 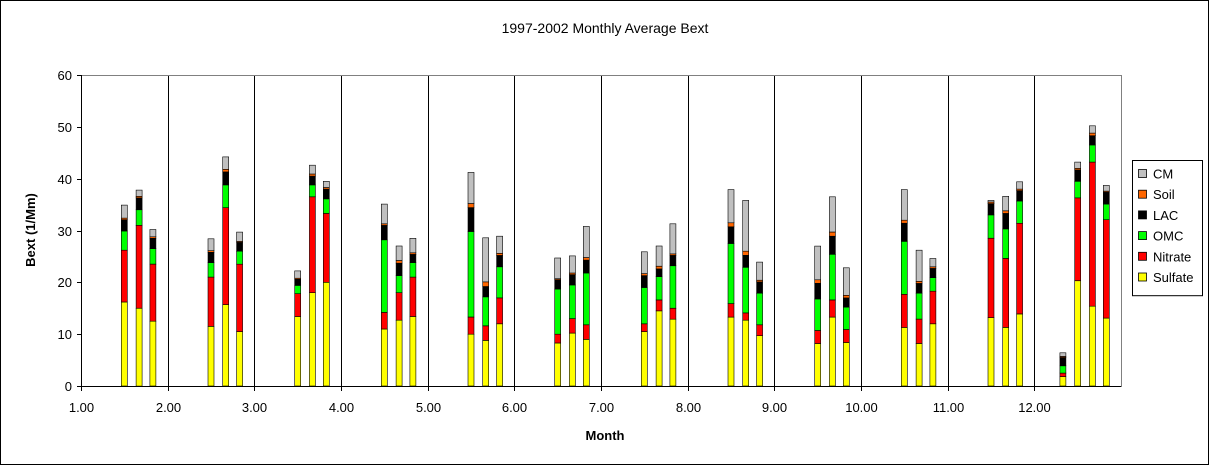 I want to click on y-tick-label: 20, so click(x=65, y=282).